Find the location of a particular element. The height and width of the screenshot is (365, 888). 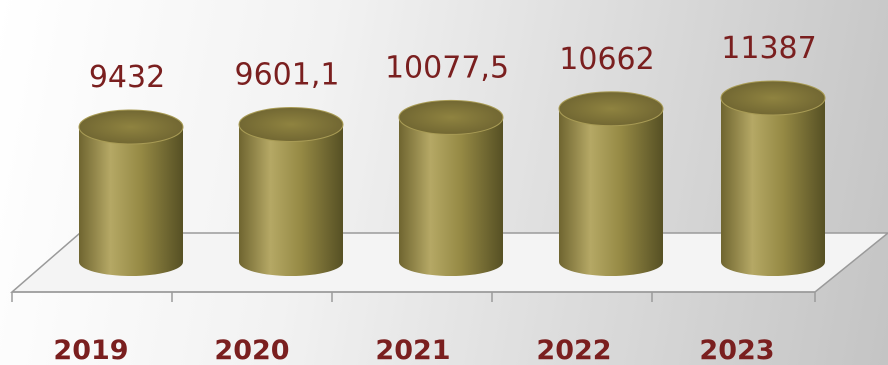

data-label: 10662 is located at coordinates (606, 59).